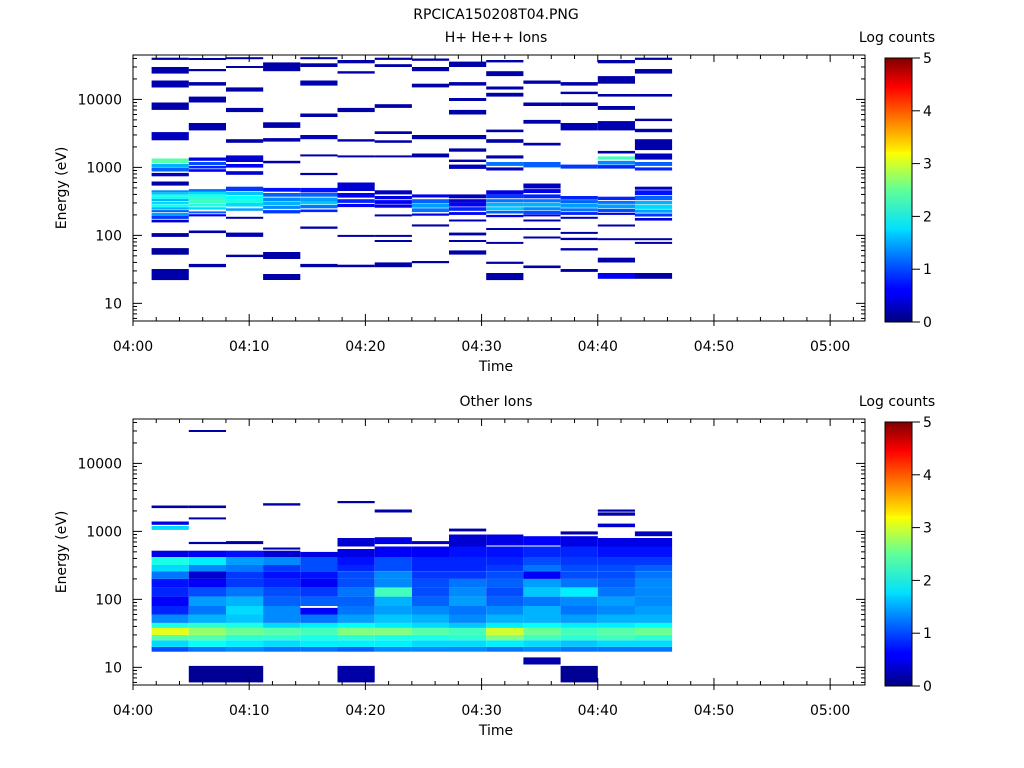  I want to click on colorbar-label: Log counts, so click(897, 38).